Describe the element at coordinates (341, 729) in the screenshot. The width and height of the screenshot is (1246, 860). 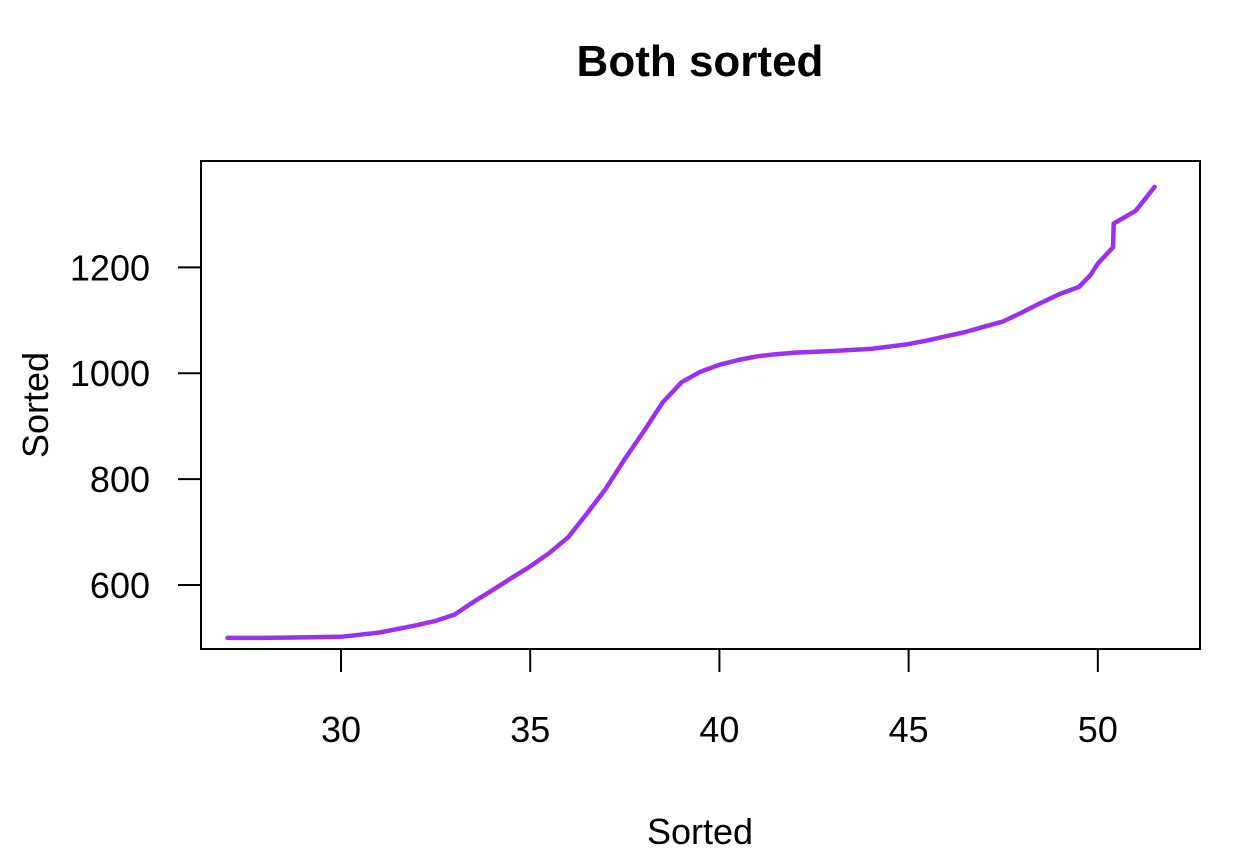
I see `x-tick-label: 30` at that location.